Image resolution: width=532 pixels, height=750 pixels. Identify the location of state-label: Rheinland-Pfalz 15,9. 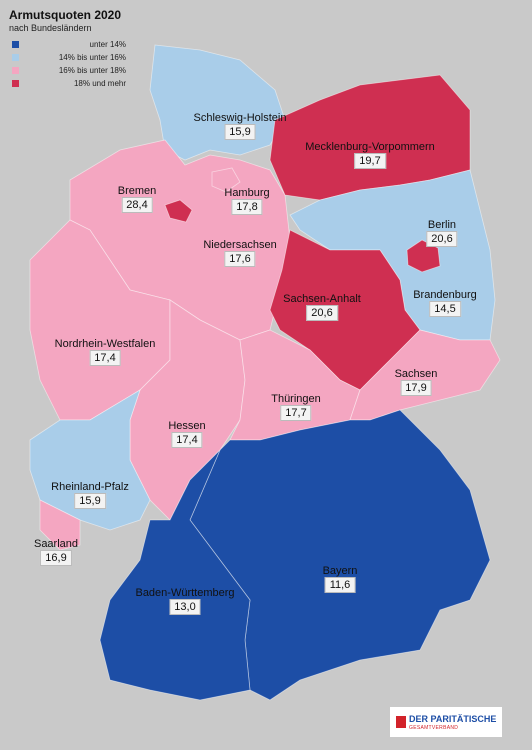
(90, 494).